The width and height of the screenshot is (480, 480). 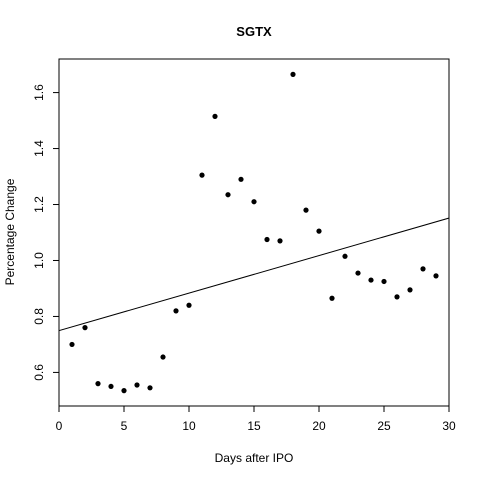 What do you see at coordinates (10, 231) in the screenshot?
I see `y-axis-label: Percentage Change` at bounding box center [10, 231].